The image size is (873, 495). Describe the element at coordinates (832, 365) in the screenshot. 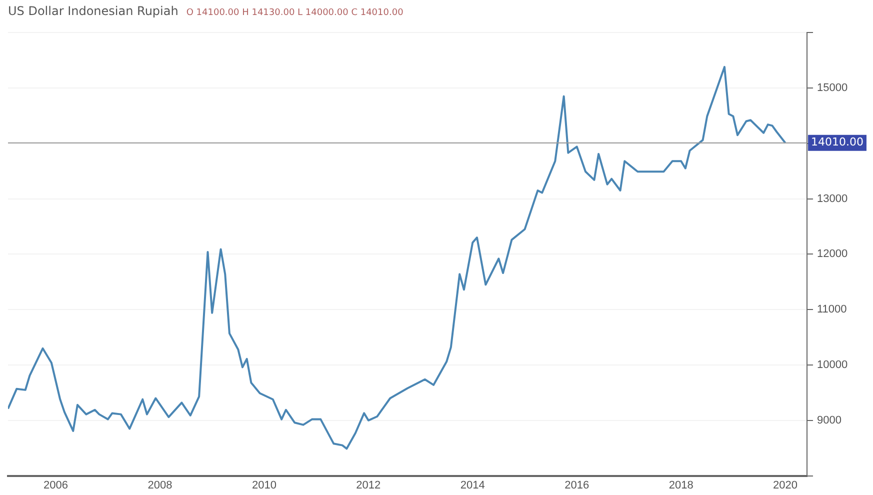

I see `y-tick-label: 10000` at that location.